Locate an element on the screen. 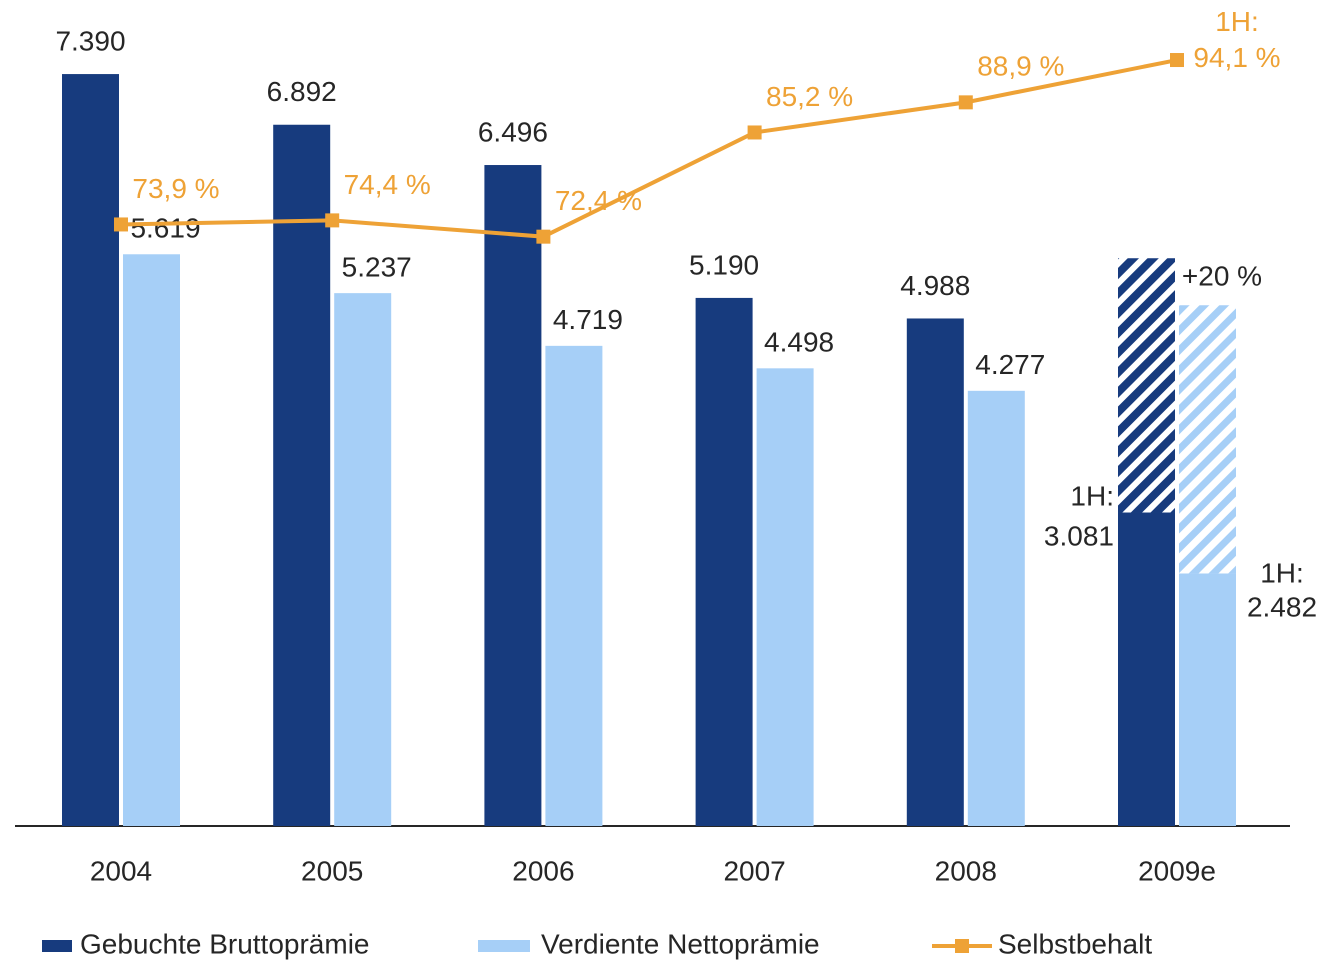  data-label: 4.277 is located at coordinates (1010, 364).